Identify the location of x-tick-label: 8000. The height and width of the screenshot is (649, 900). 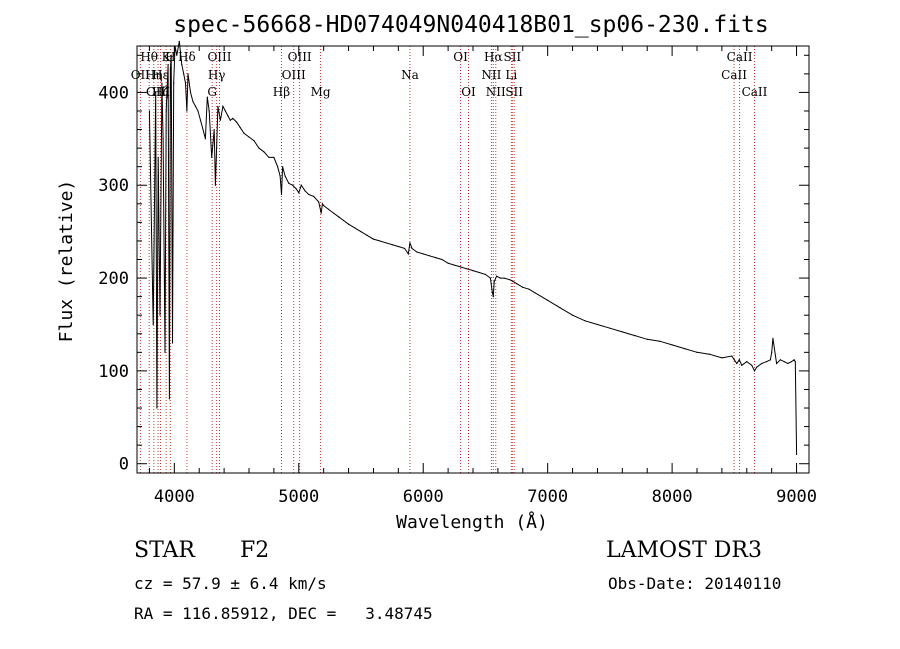
(672, 497).